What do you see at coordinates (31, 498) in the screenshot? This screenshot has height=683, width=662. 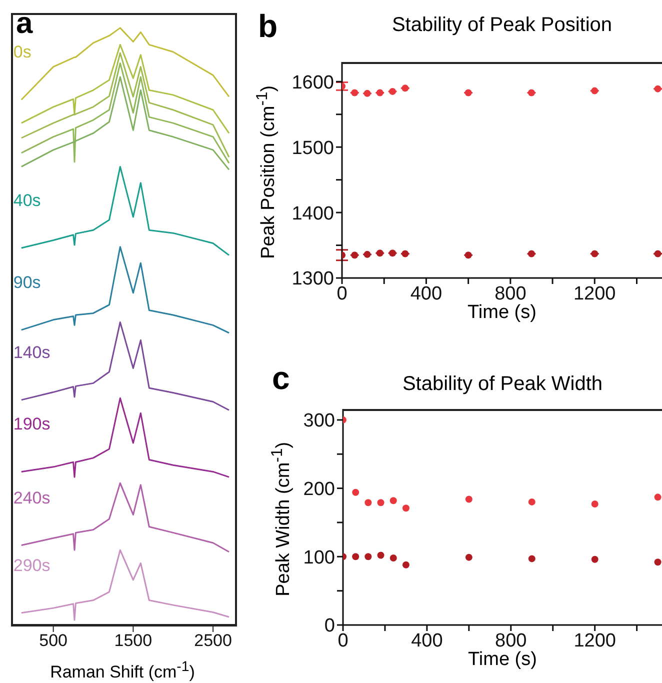 I see `series-label: 240s` at bounding box center [31, 498].